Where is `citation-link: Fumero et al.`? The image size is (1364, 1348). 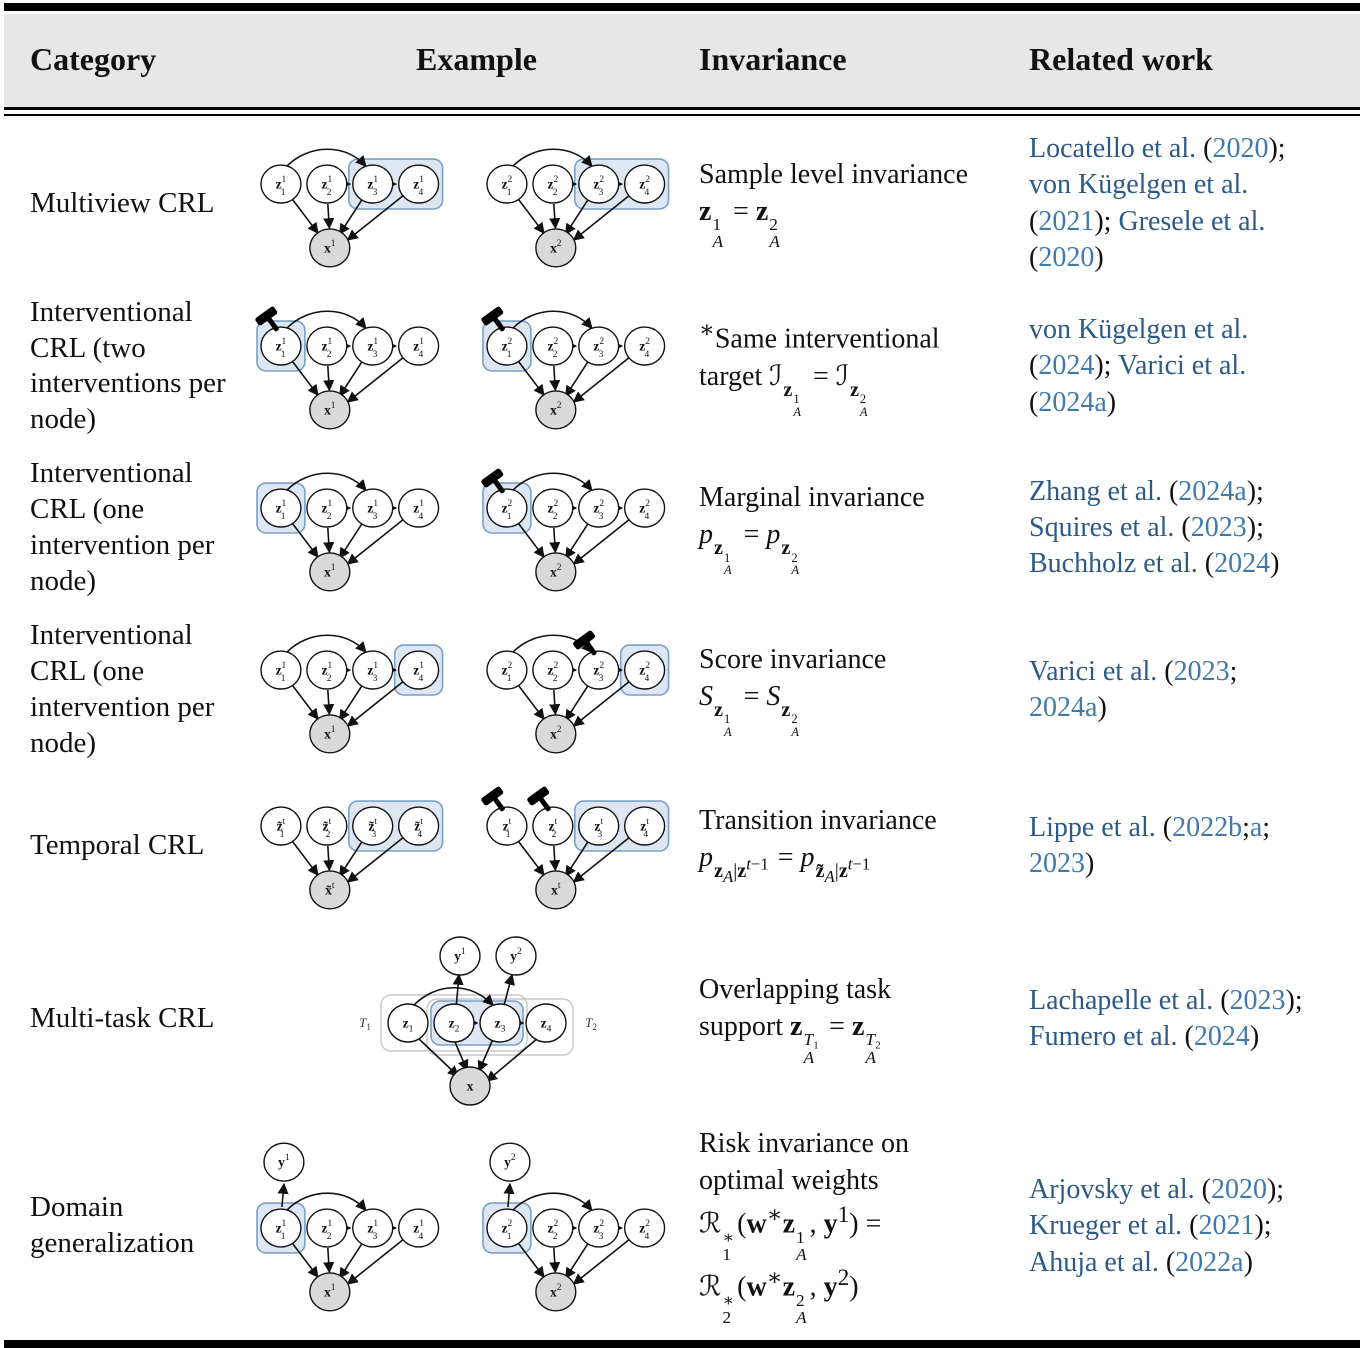
citation-link: Fumero et al. is located at coordinates (1103, 1036).